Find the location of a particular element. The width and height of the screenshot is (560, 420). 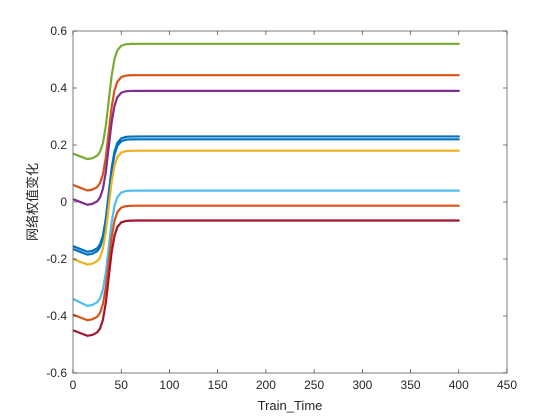

x-tick-label: 300 is located at coordinates (362, 385).